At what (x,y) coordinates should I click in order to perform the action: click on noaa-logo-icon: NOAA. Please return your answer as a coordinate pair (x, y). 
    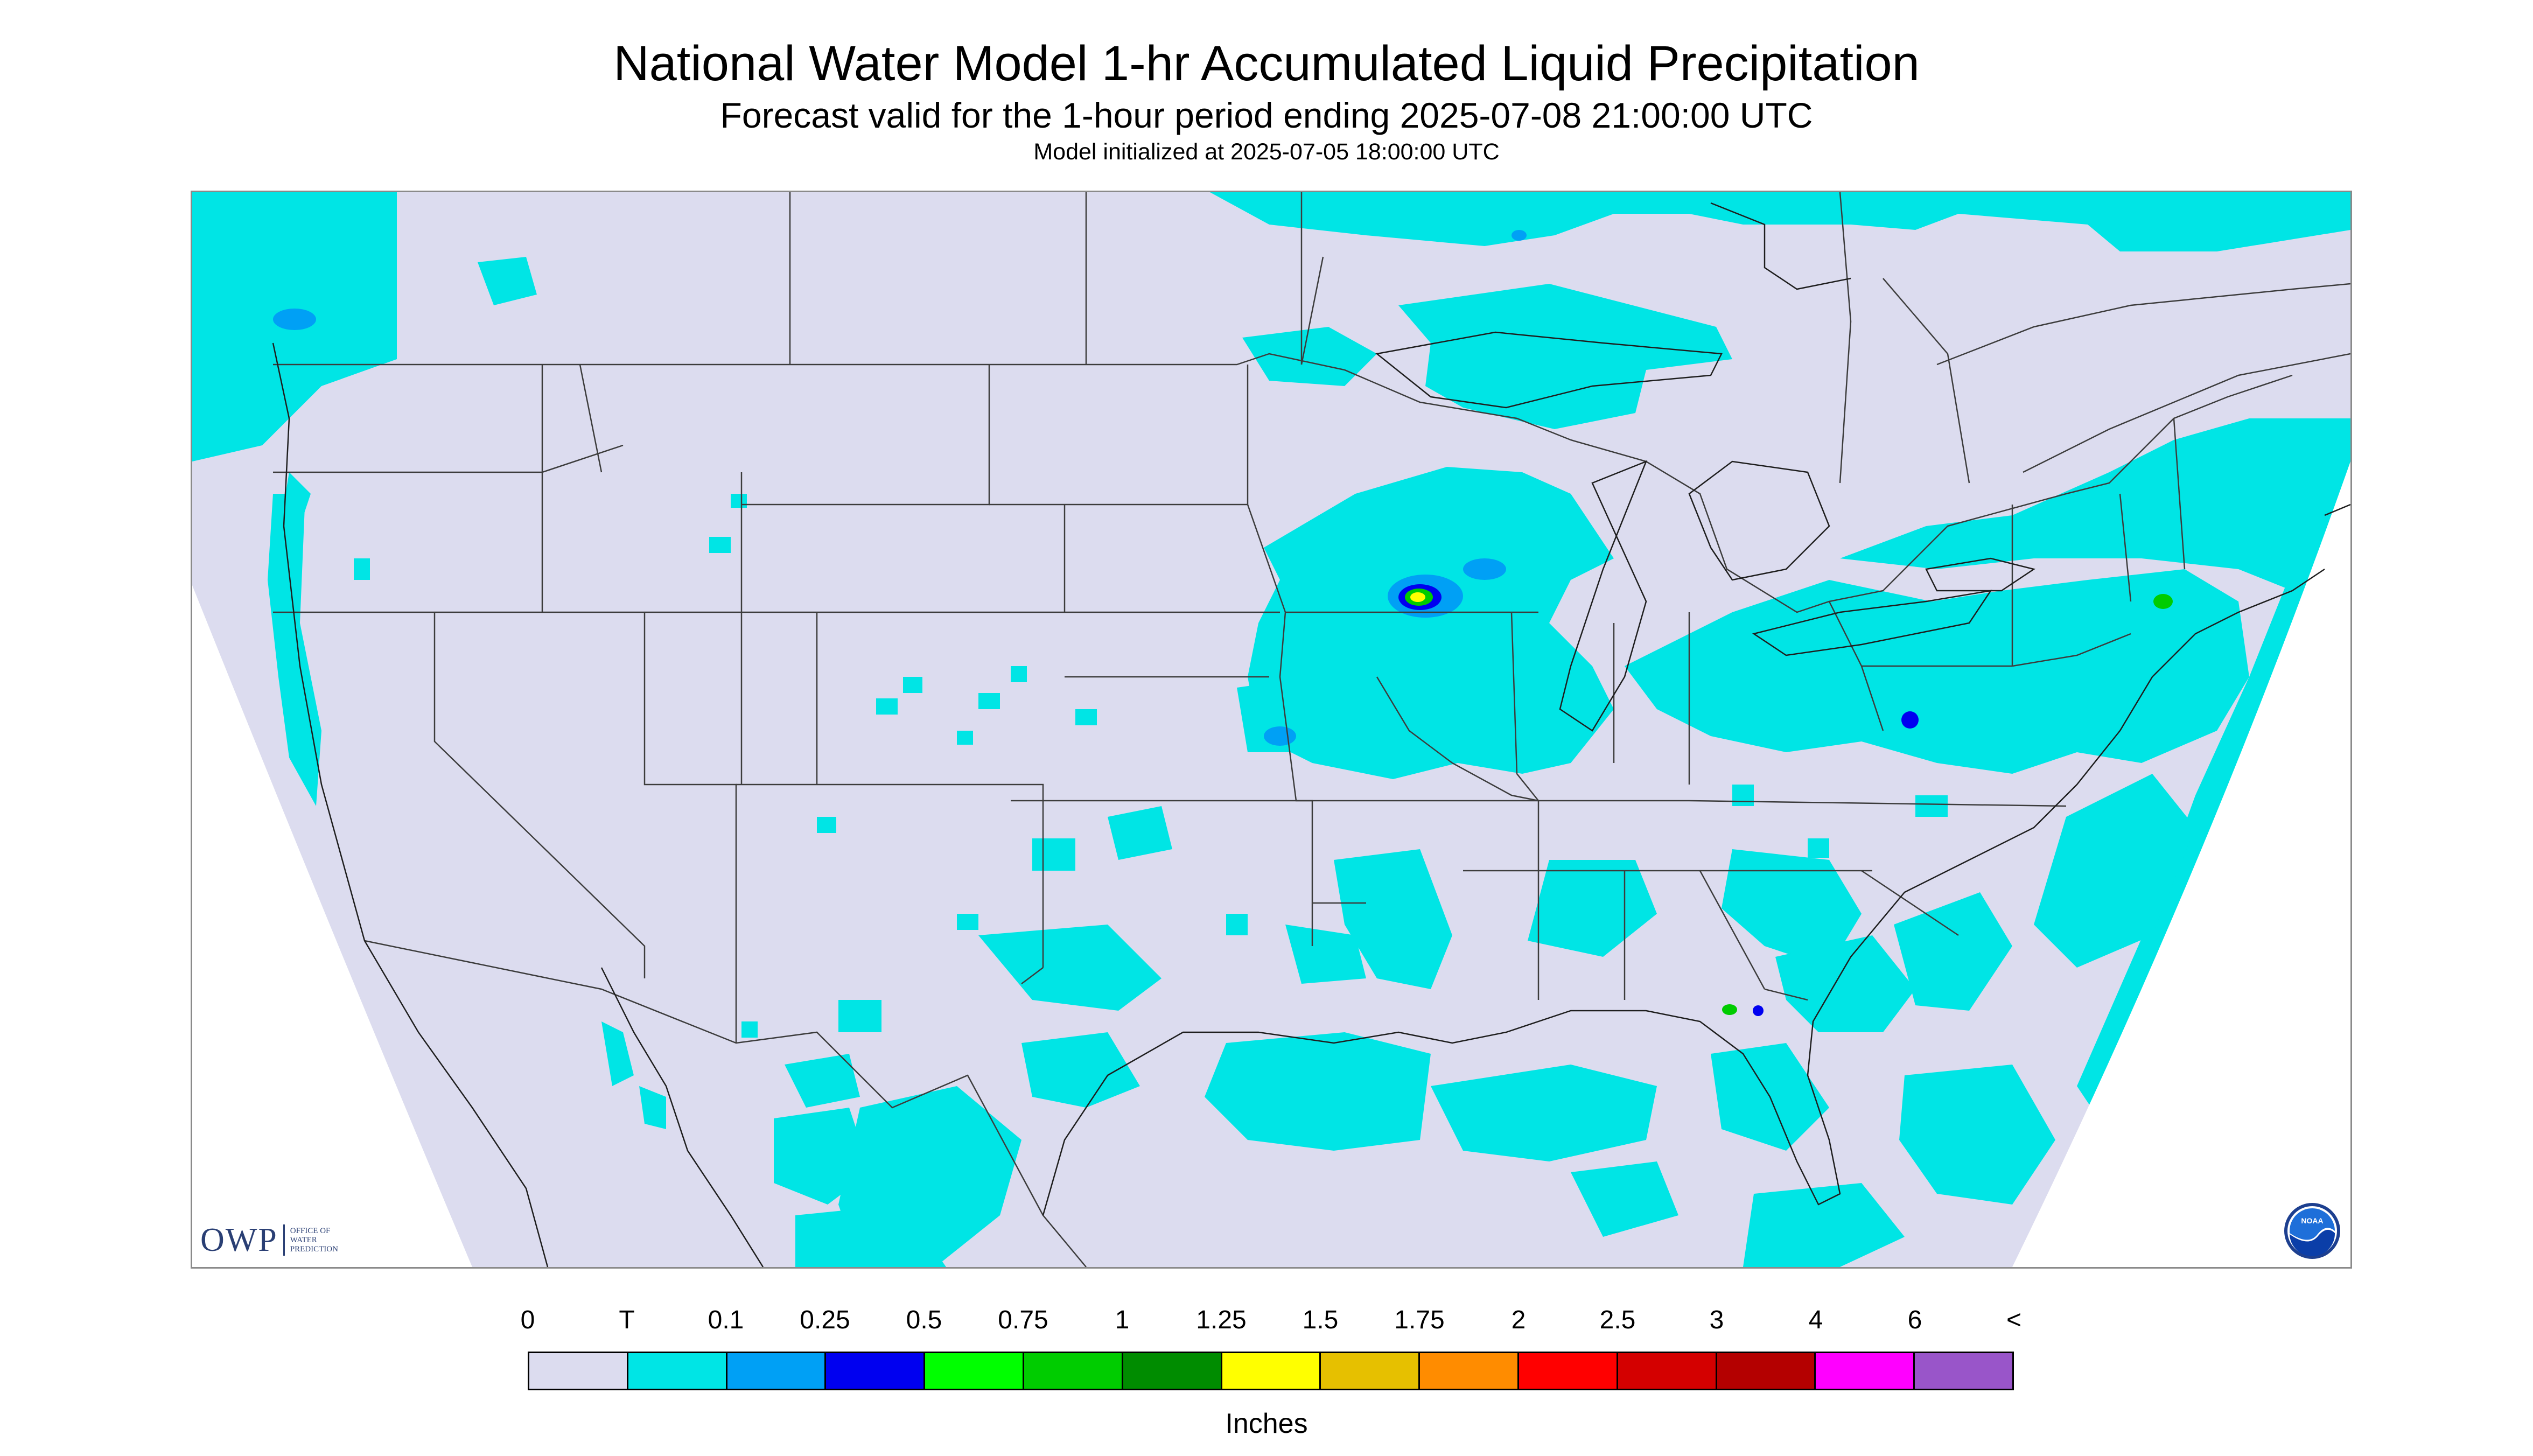
    Looking at the image, I should click on (2312, 1231).